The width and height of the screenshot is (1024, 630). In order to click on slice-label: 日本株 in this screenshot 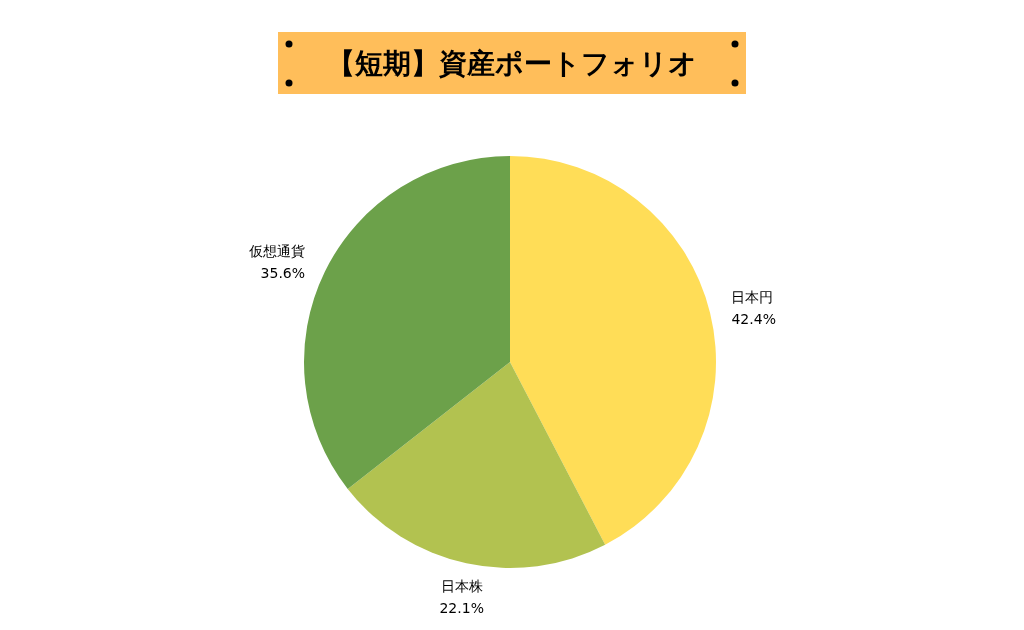, I will do `click(461, 585)`.